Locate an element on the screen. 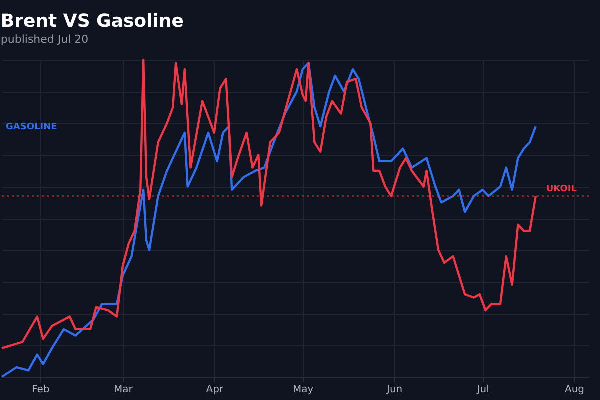  x-tick-label: Aug is located at coordinates (574, 390).